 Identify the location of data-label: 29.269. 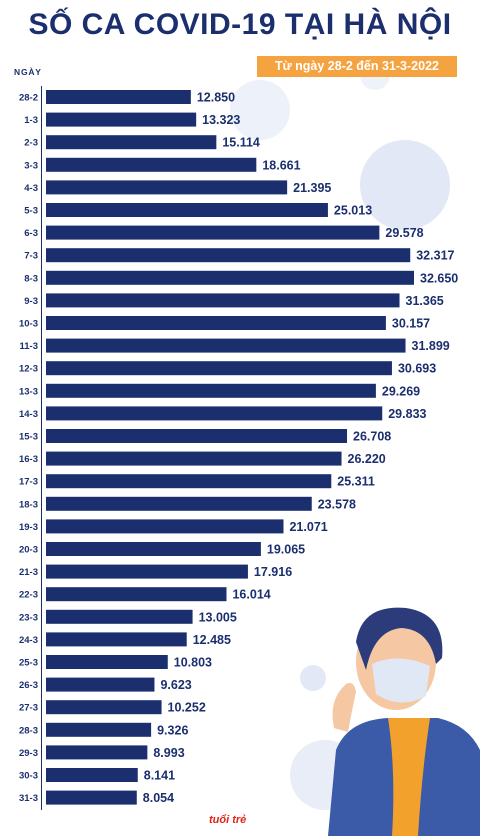
(401, 391).